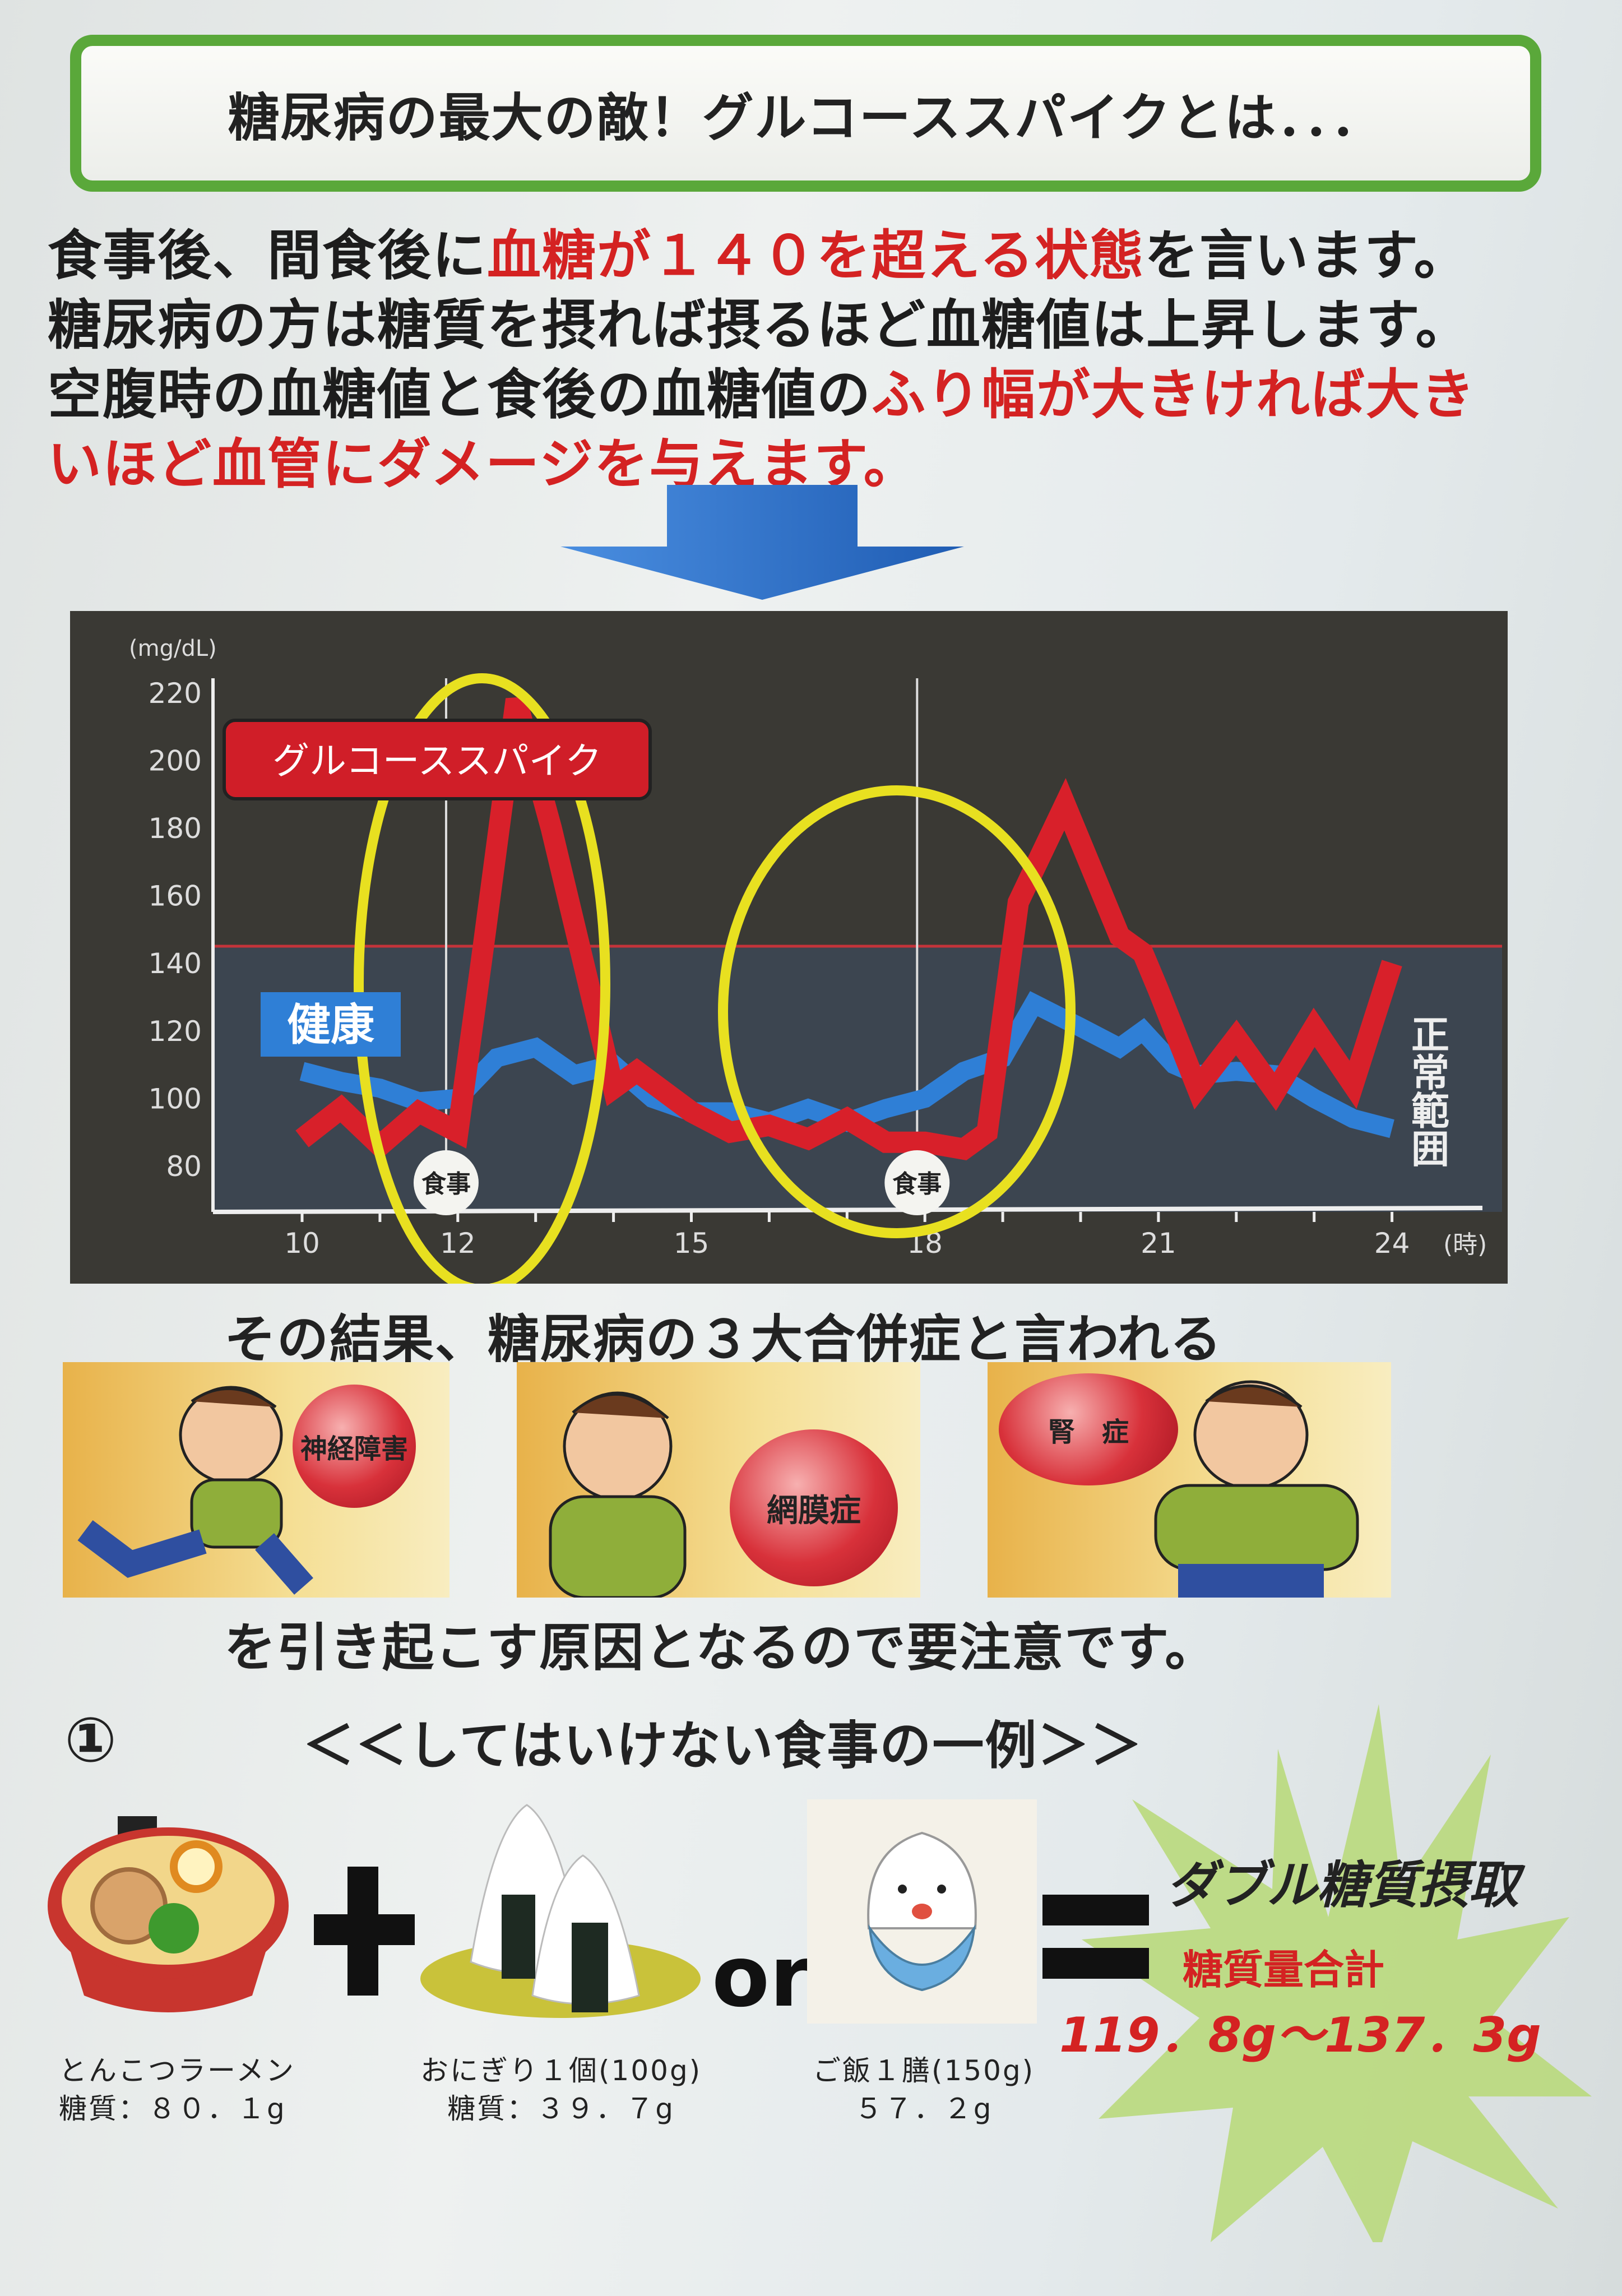 This screenshot has height=2296, width=1622. I want to click on total-value: 119．8g～137．3g, so click(1300, 2035).